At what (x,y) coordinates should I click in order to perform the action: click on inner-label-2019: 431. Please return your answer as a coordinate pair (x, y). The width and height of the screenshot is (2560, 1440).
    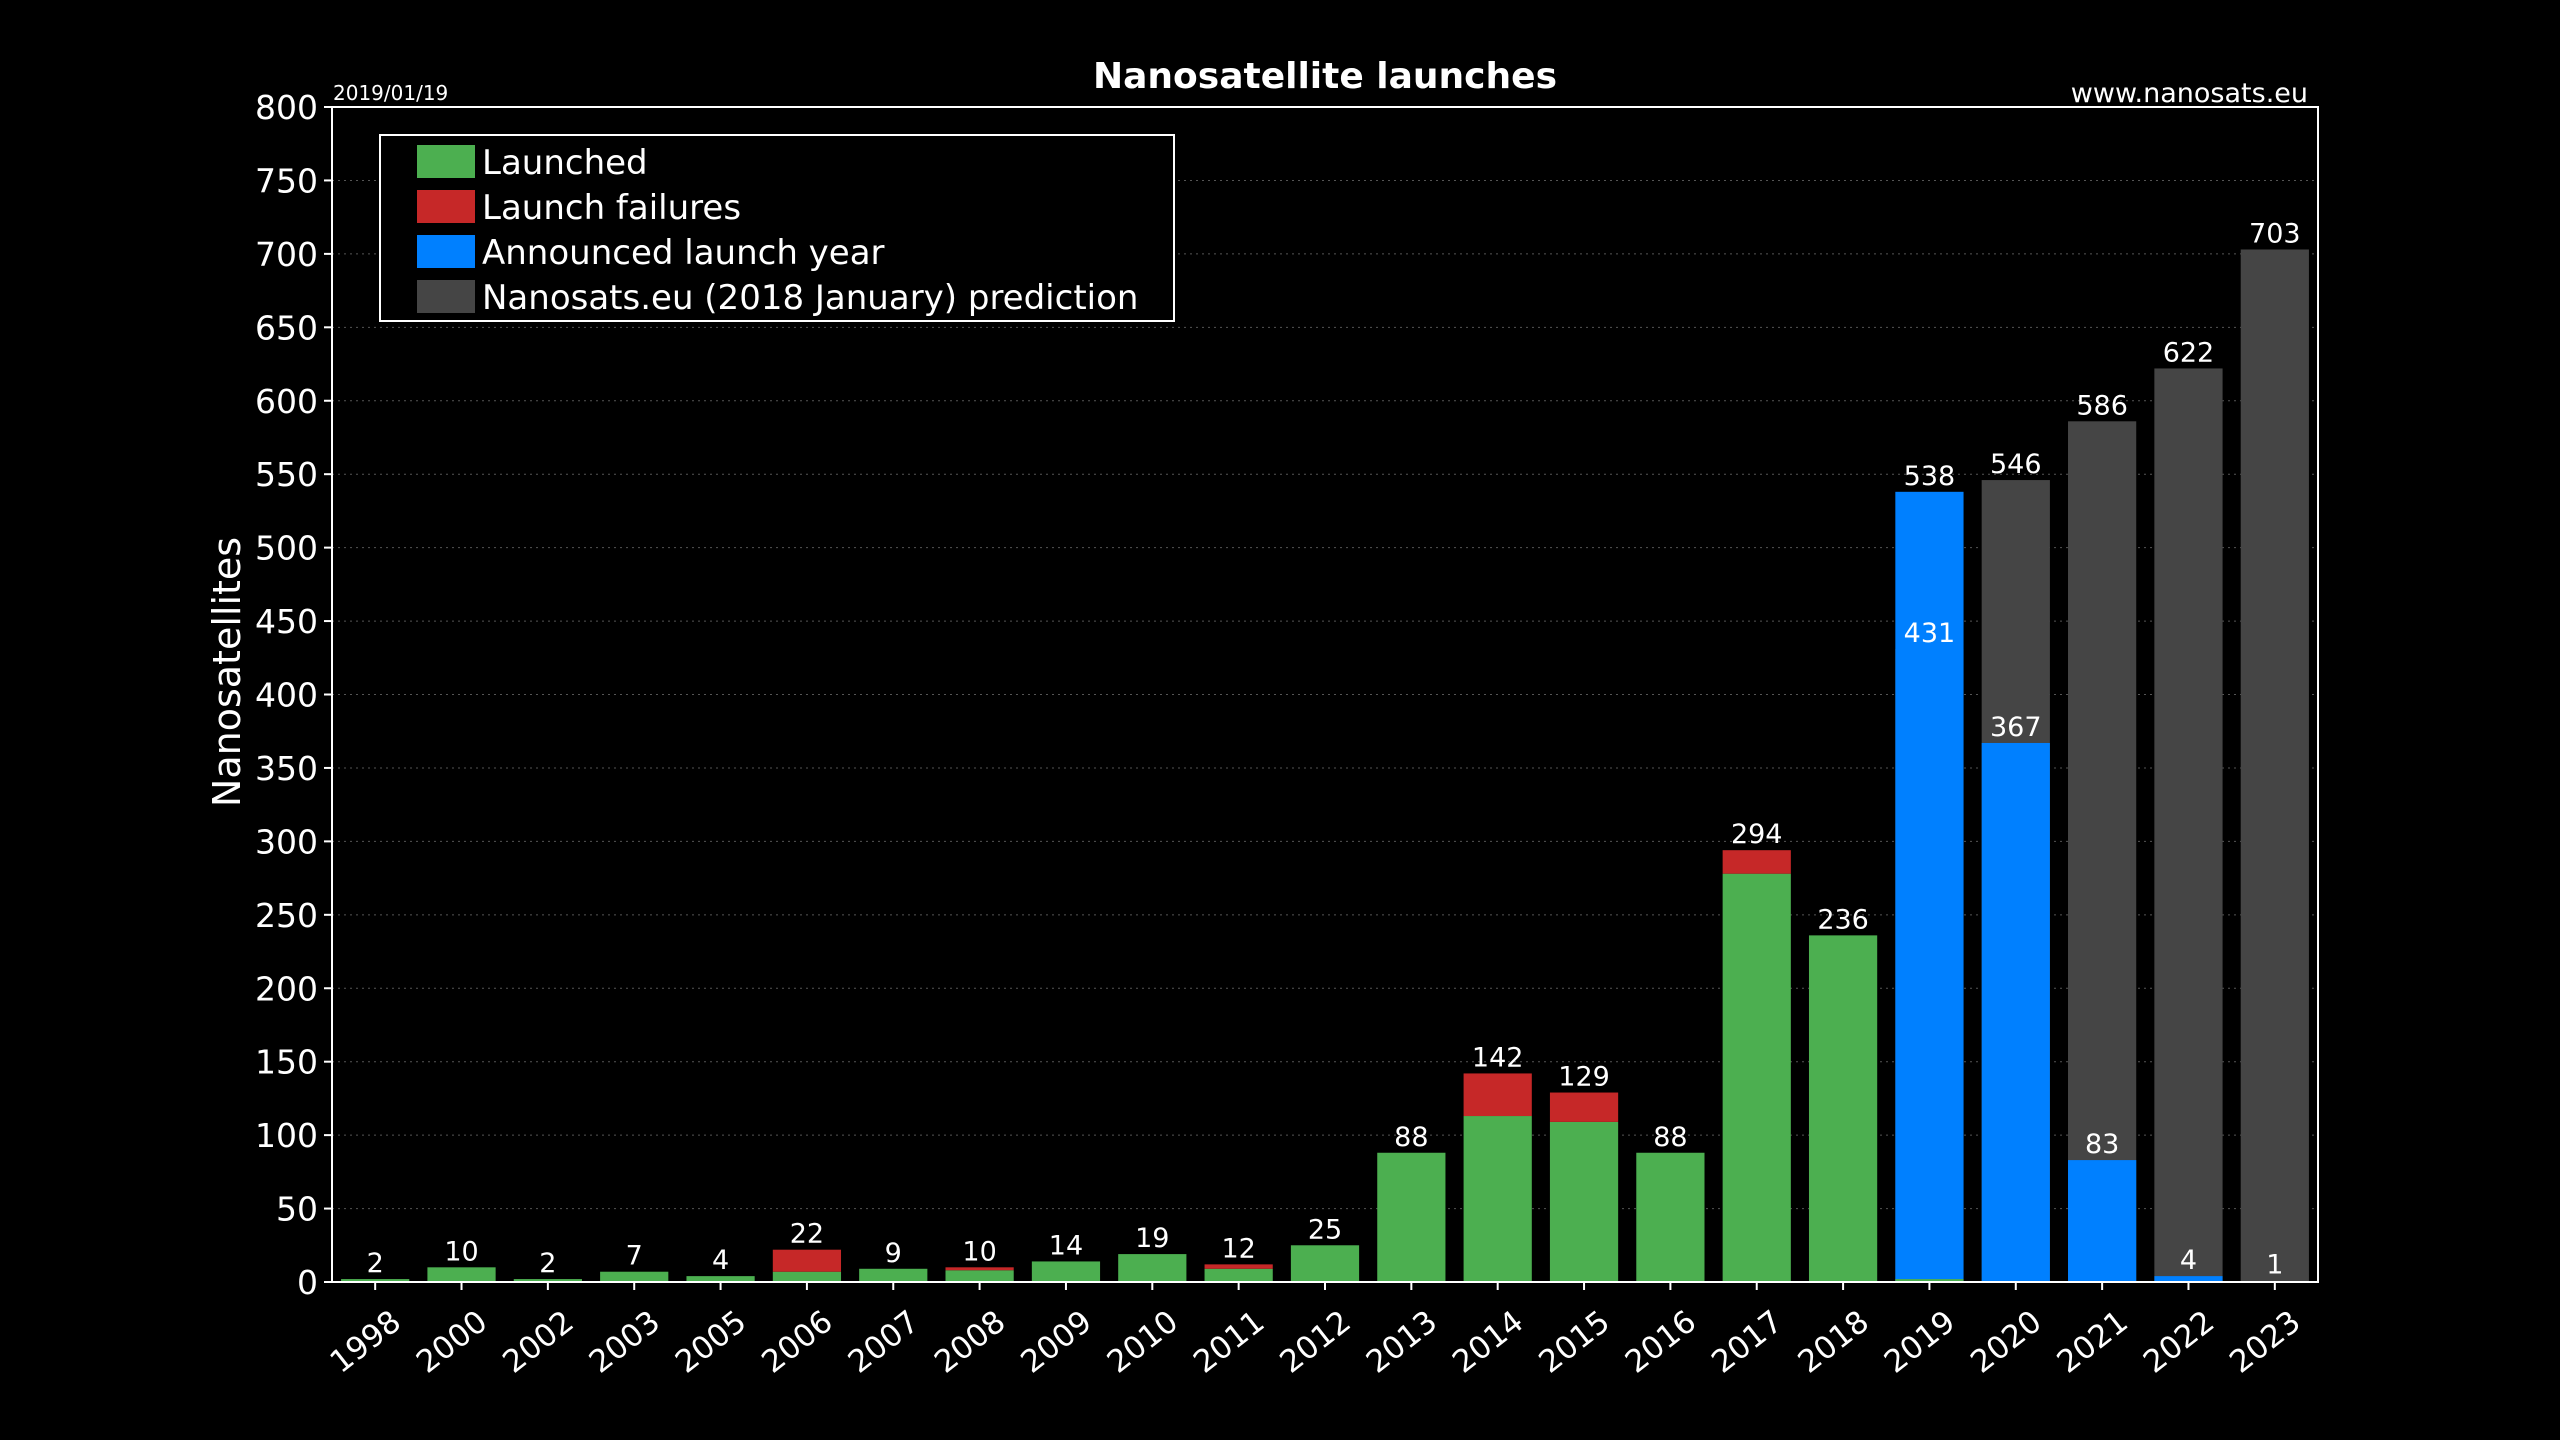
    Looking at the image, I should click on (1930, 633).